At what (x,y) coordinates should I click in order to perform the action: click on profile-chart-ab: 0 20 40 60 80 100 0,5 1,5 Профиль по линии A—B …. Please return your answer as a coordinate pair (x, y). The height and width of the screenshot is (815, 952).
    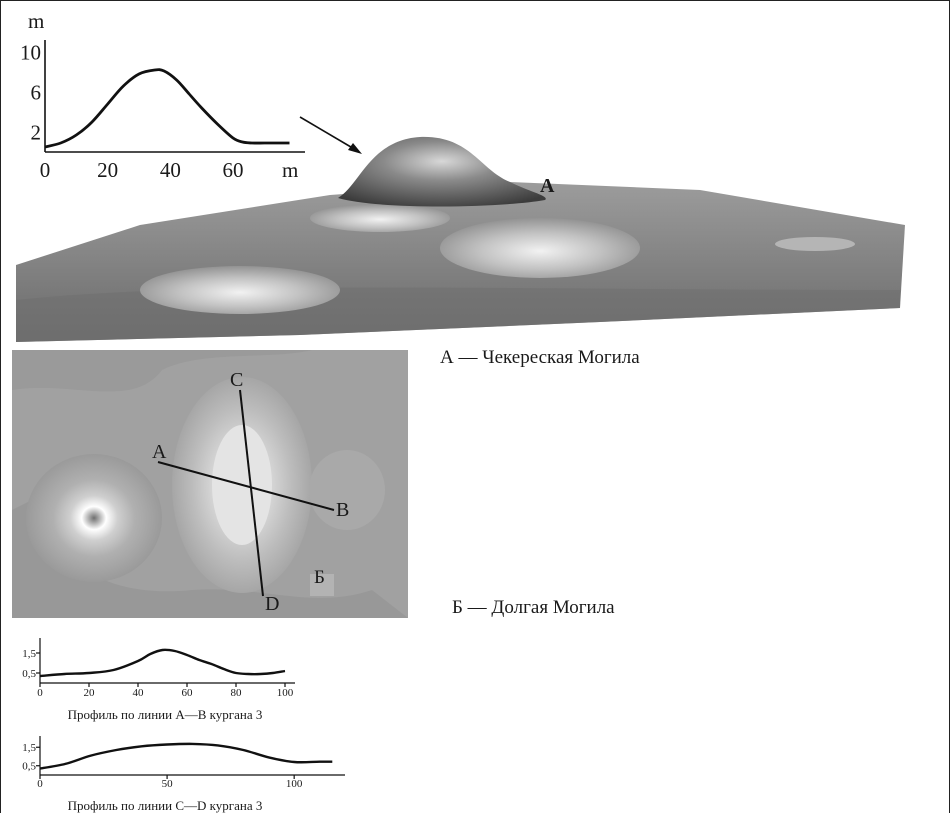
    Looking at the image, I should click on (158, 680).